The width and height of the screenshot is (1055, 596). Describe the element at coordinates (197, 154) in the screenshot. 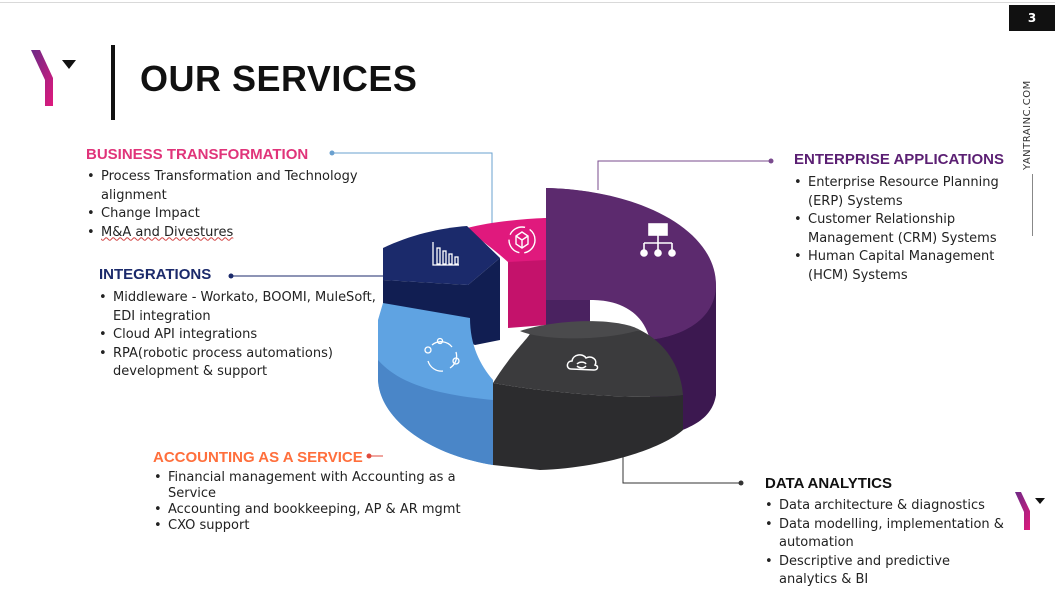

I see `business-transformation-heading: BUSINESS TRANSFORMATION` at that location.